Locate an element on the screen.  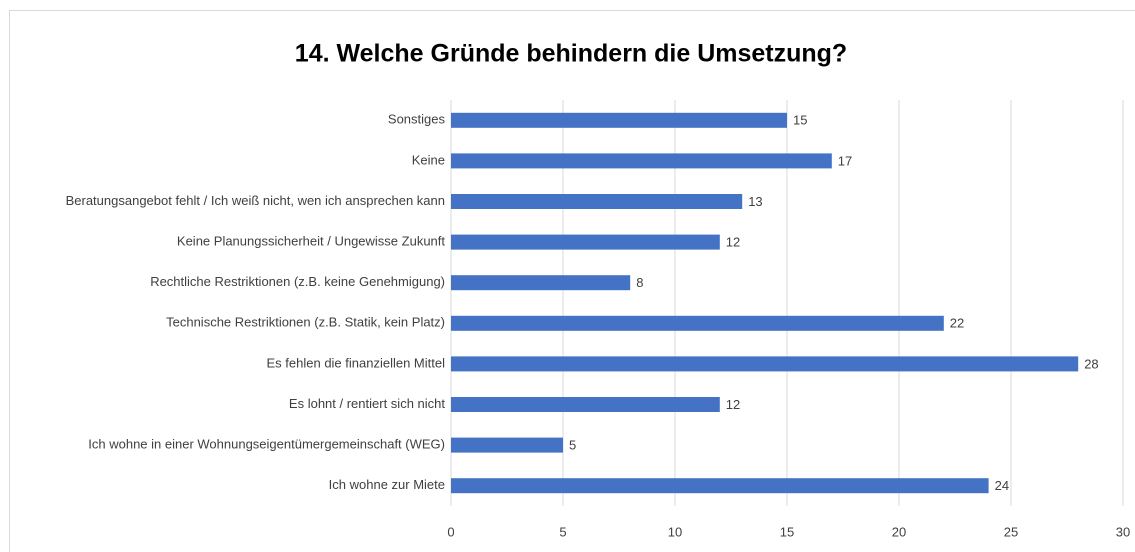
y-tick-label: Es lohnt / rentiert sich nicht is located at coordinates (367, 403).